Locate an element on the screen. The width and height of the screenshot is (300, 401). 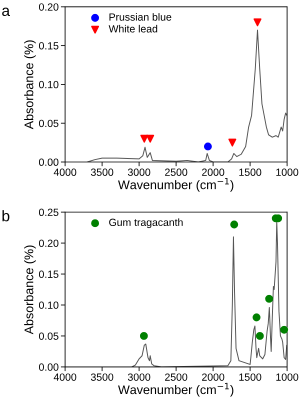
legend-label: White lead is located at coordinates (133, 28).